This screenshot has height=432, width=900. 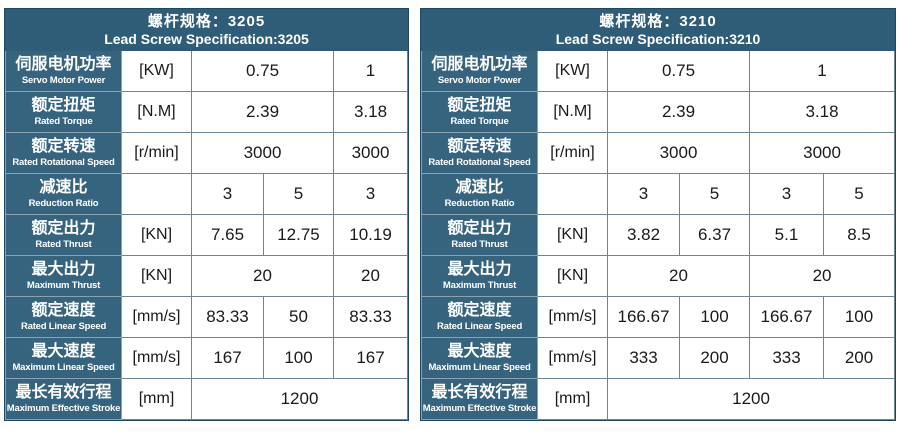 What do you see at coordinates (479, 194) in the screenshot?
I see `row-label: 减速比 Reduction Ratio` at bounding box center [479, 194].